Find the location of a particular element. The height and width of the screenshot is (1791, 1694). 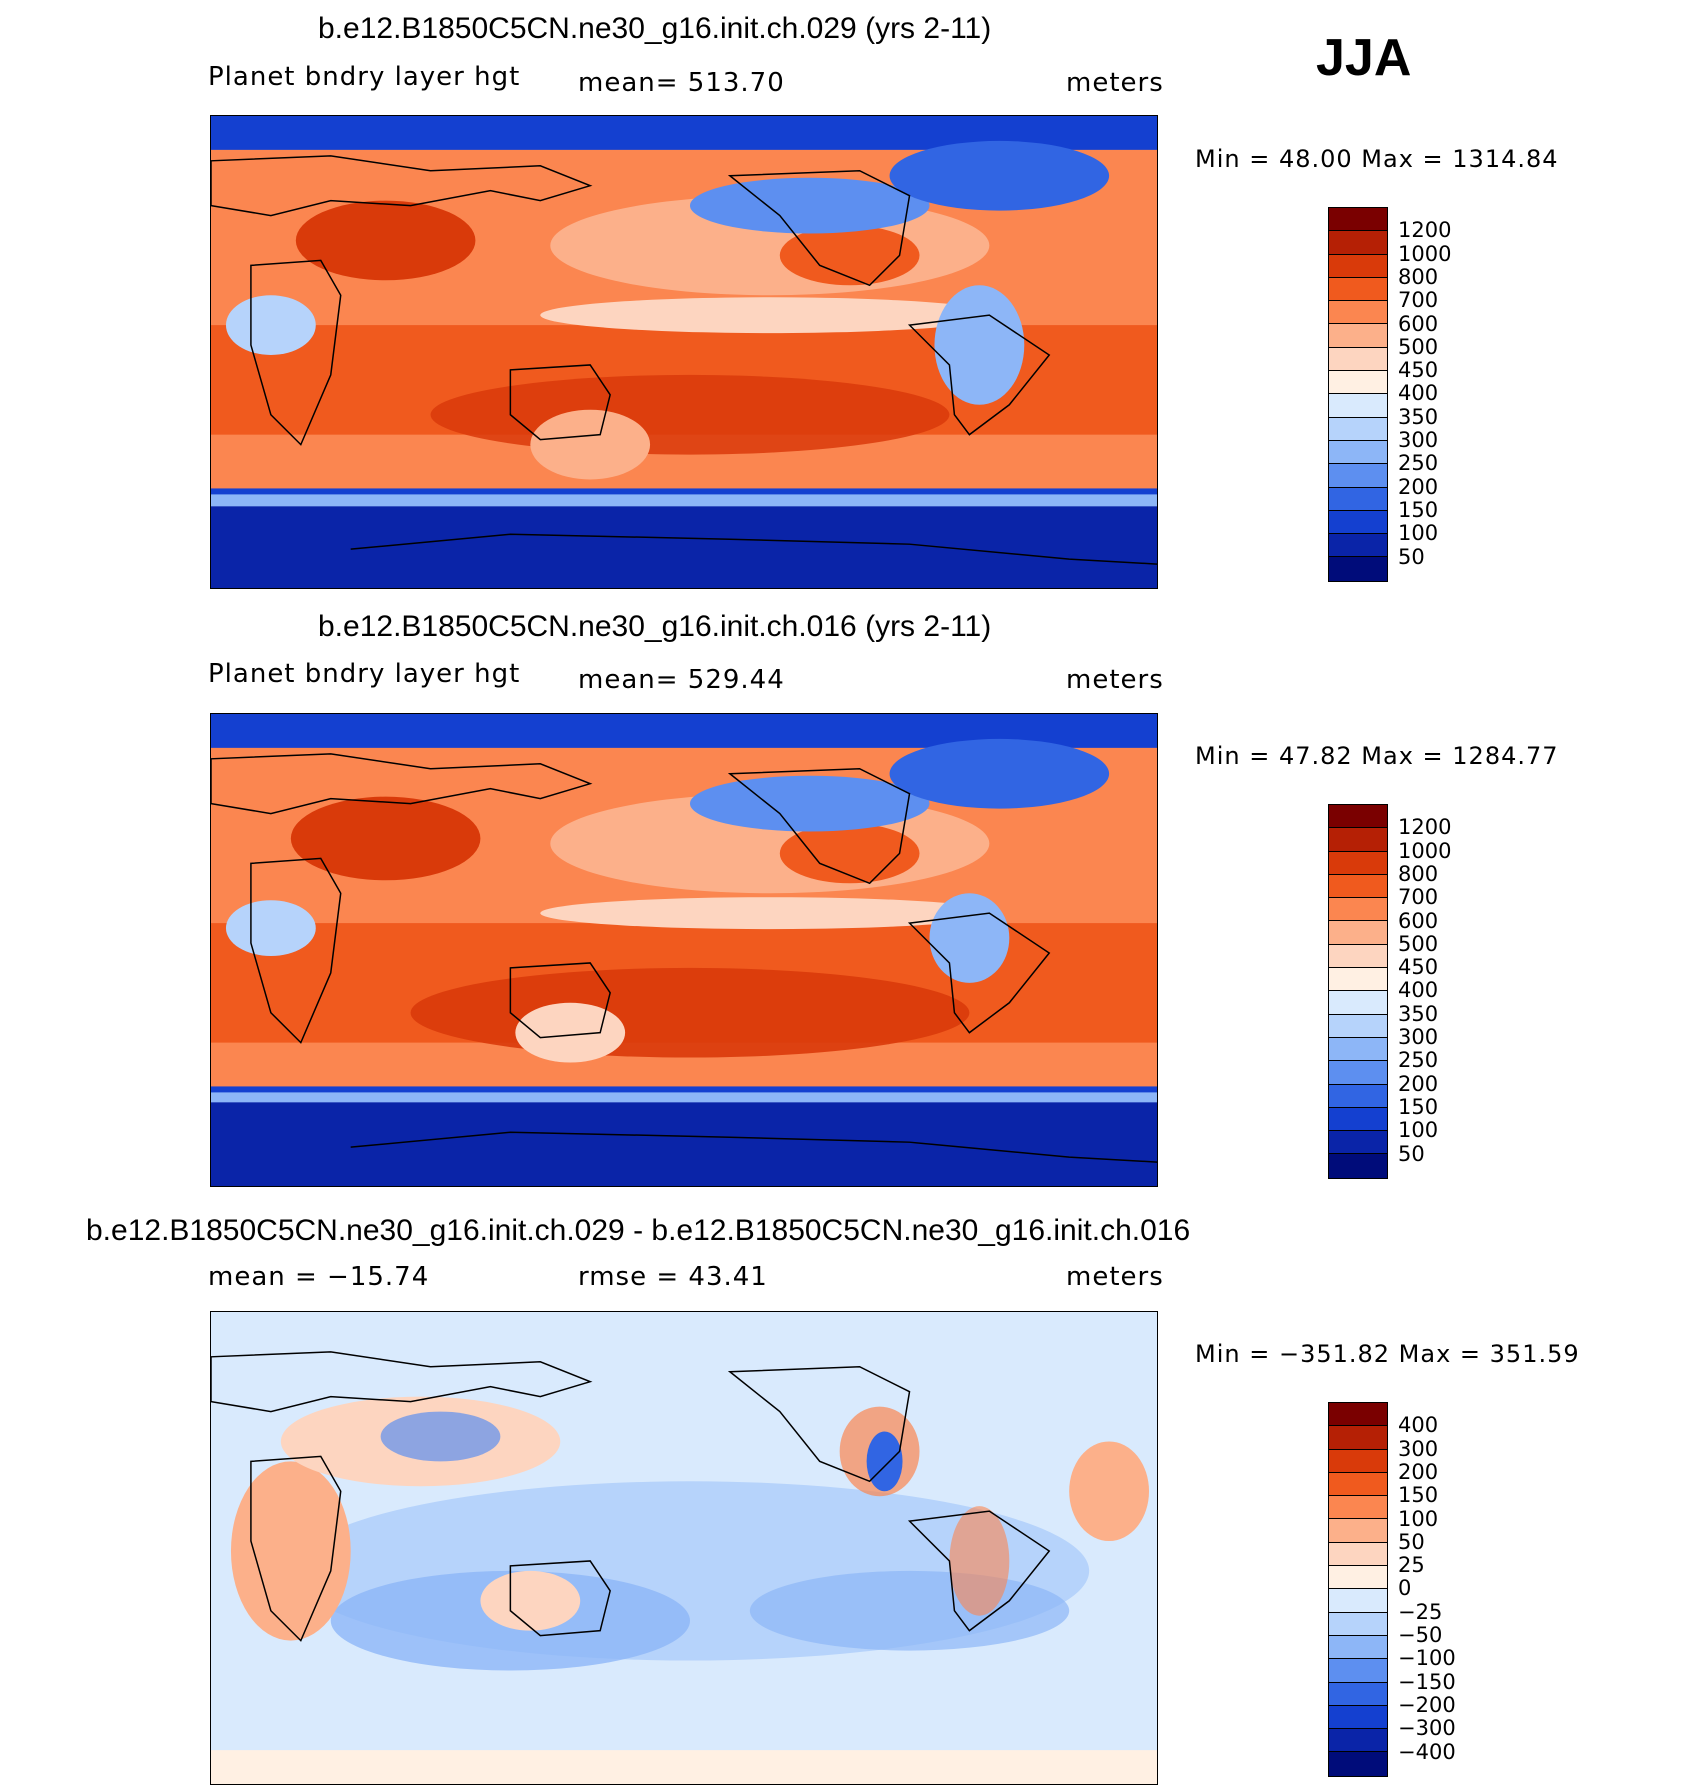

panel2-colorbar is located at coordinates (1358, 991).